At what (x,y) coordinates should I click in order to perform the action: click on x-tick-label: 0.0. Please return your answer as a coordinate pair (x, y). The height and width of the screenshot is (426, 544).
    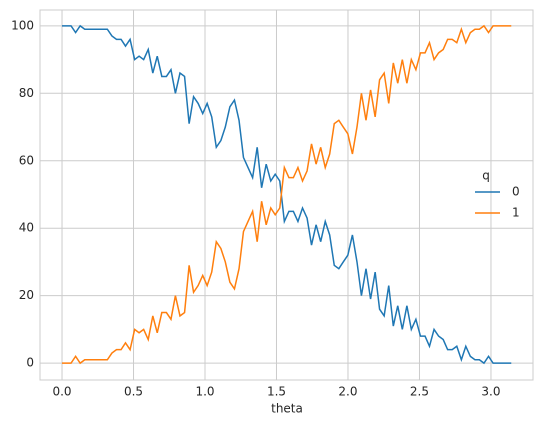
    Looking at the image, I should click on (61, 392).